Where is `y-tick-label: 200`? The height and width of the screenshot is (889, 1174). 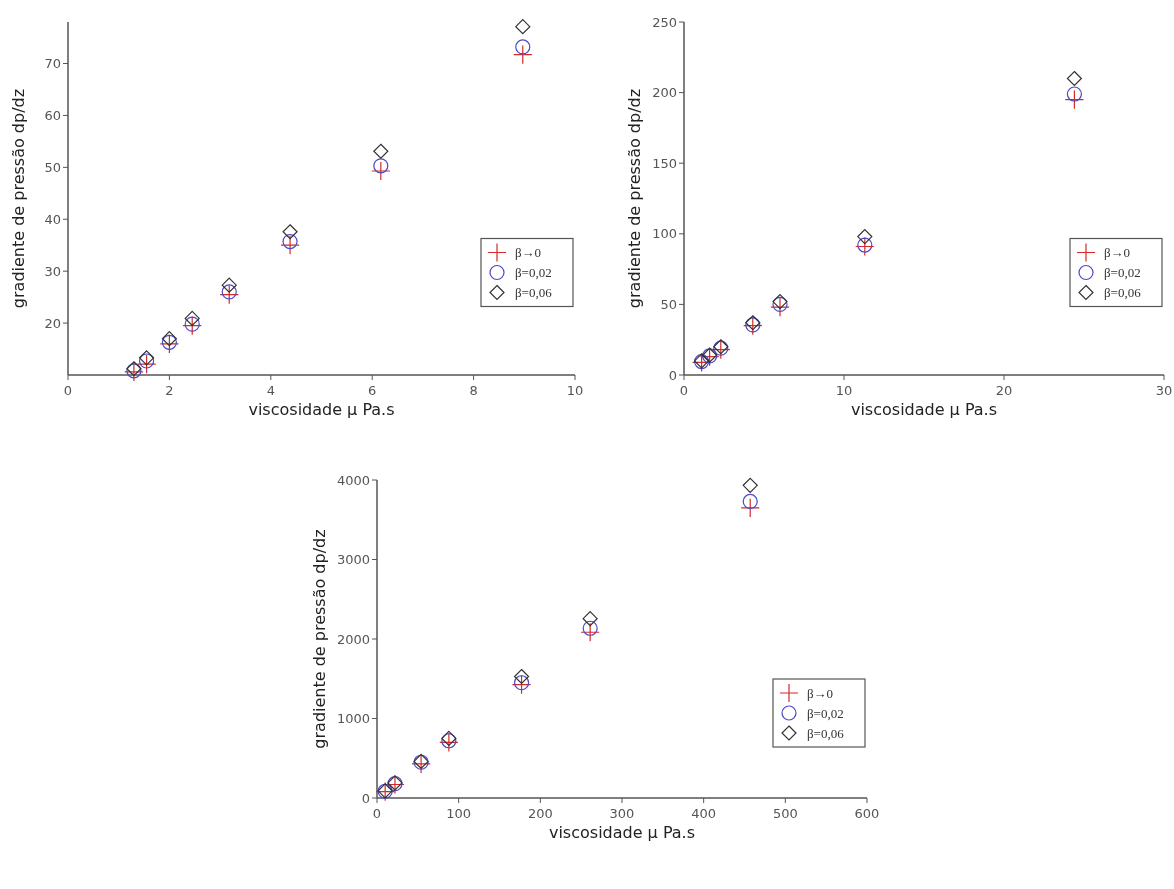 y-tick-label: 200 is located at coordinates (664, 93).